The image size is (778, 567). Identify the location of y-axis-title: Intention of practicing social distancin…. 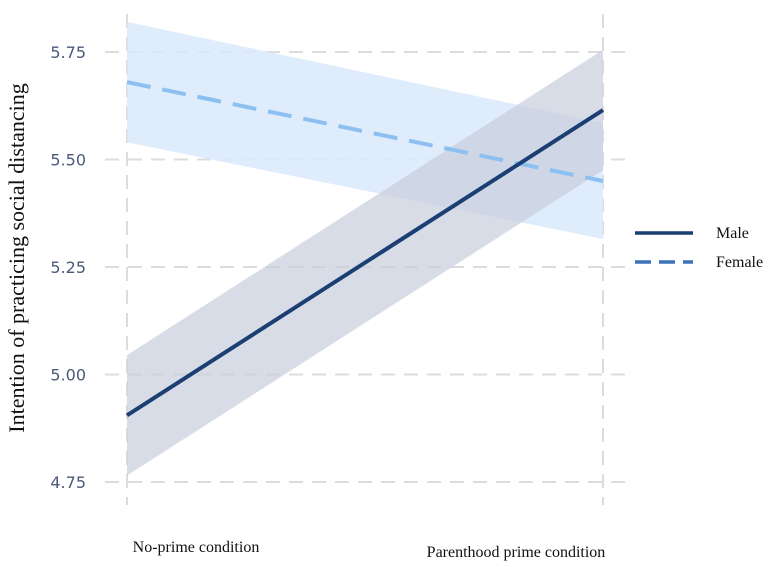
(16, 257).